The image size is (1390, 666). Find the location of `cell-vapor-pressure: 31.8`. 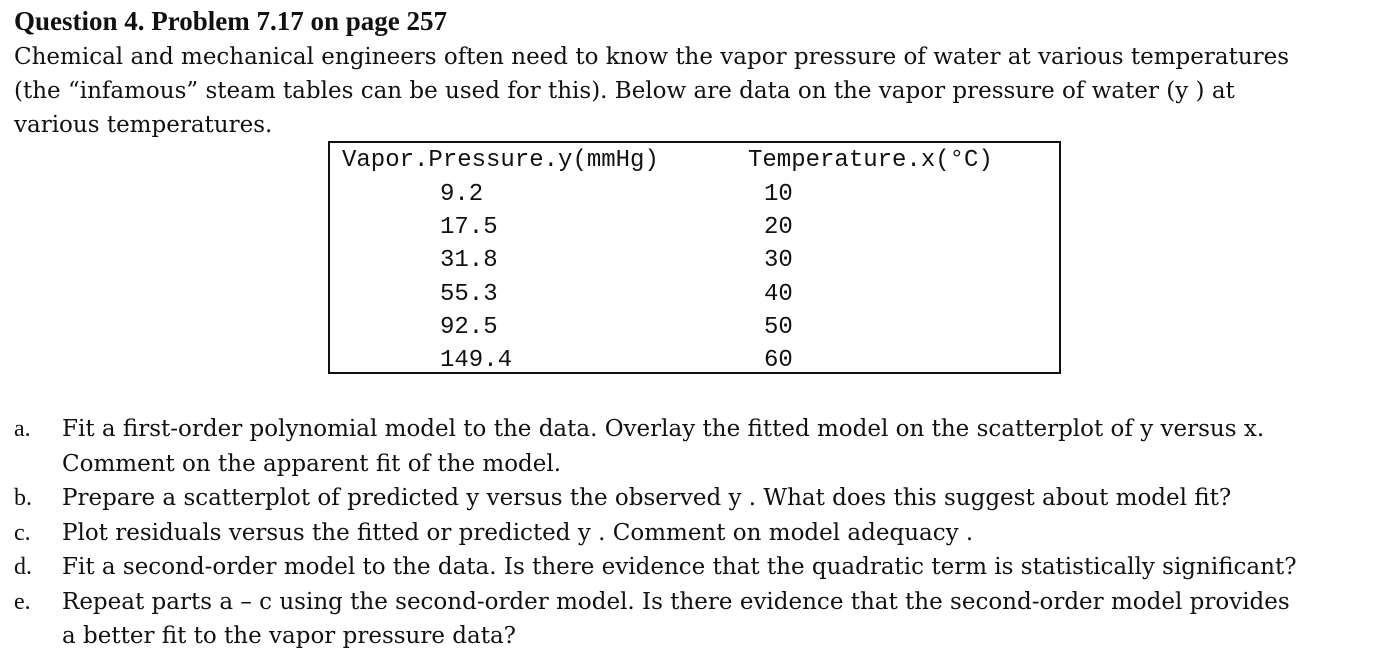

cell-vapor-pressure: 31.8 is located at coordinates (469, 261).